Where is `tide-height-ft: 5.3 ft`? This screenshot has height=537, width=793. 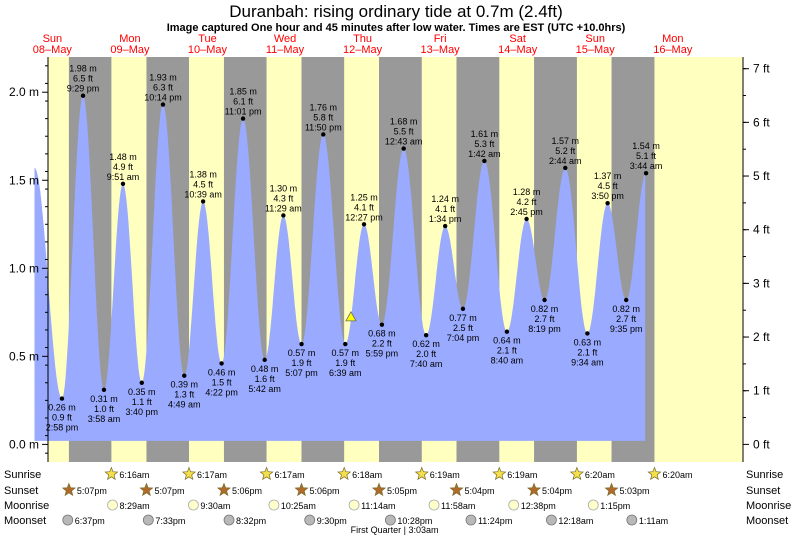
tide-height-ft: 5.3 ft is located at coordinates (484, 144).